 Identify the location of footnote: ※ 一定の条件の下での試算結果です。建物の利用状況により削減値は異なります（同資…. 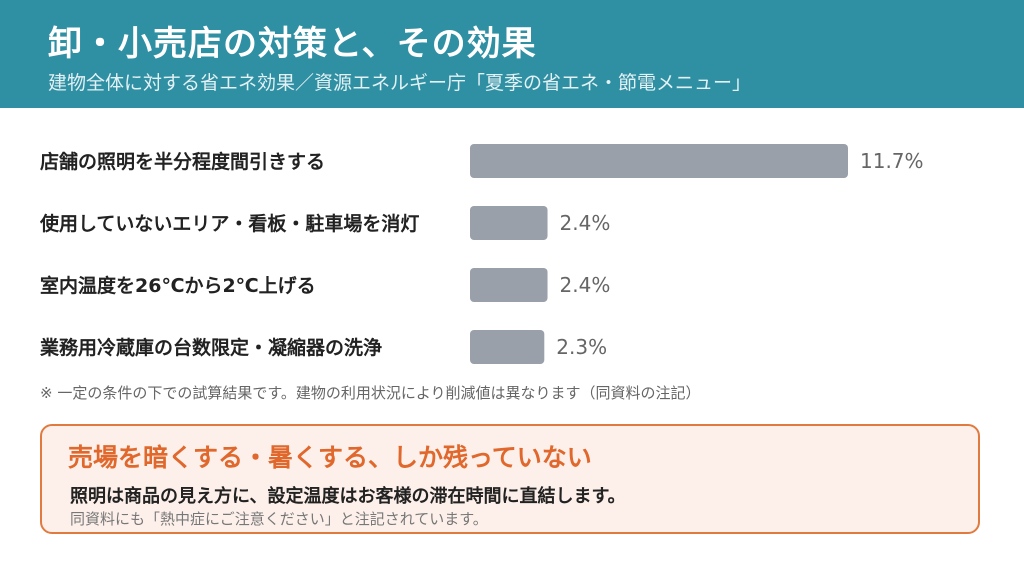
(370, 393).